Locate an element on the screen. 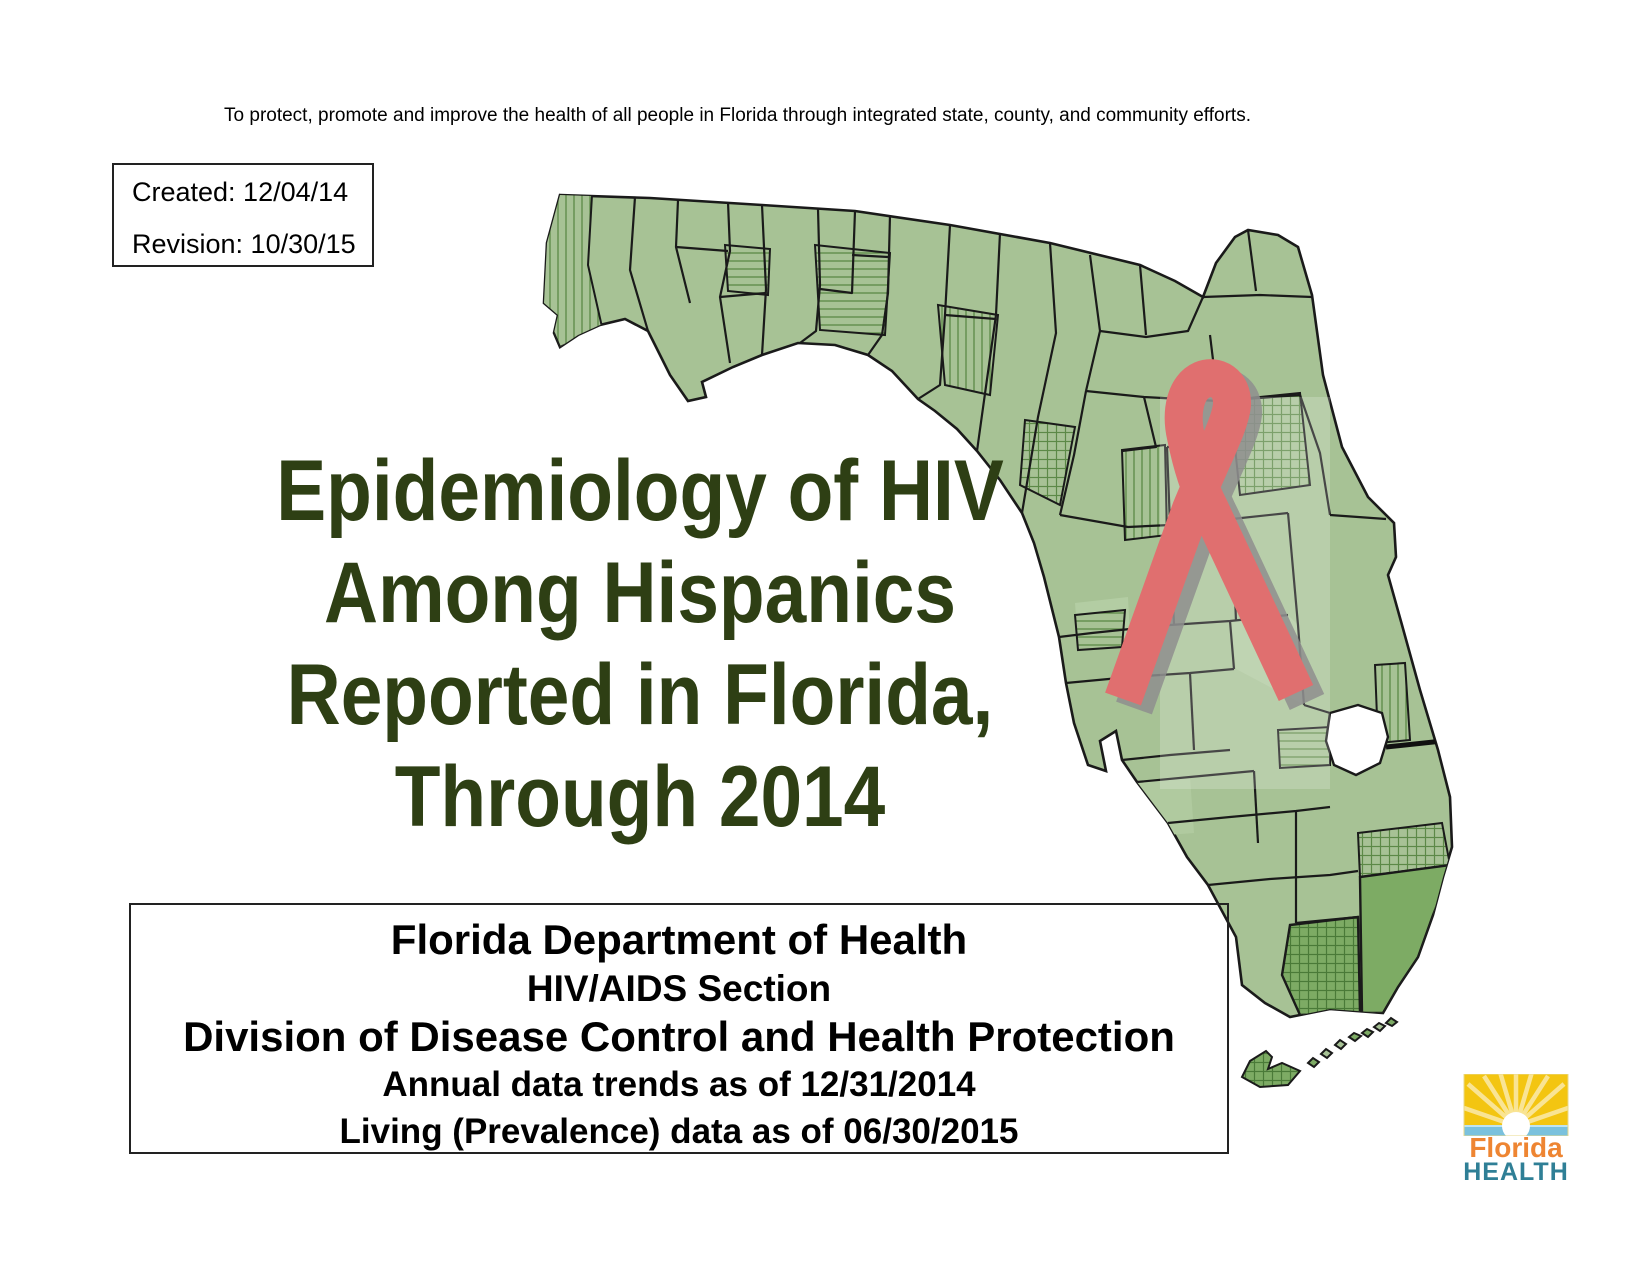  annual-data-note: Annual data trends as of 12/31/2014 is located at coordinates (679, 1084).